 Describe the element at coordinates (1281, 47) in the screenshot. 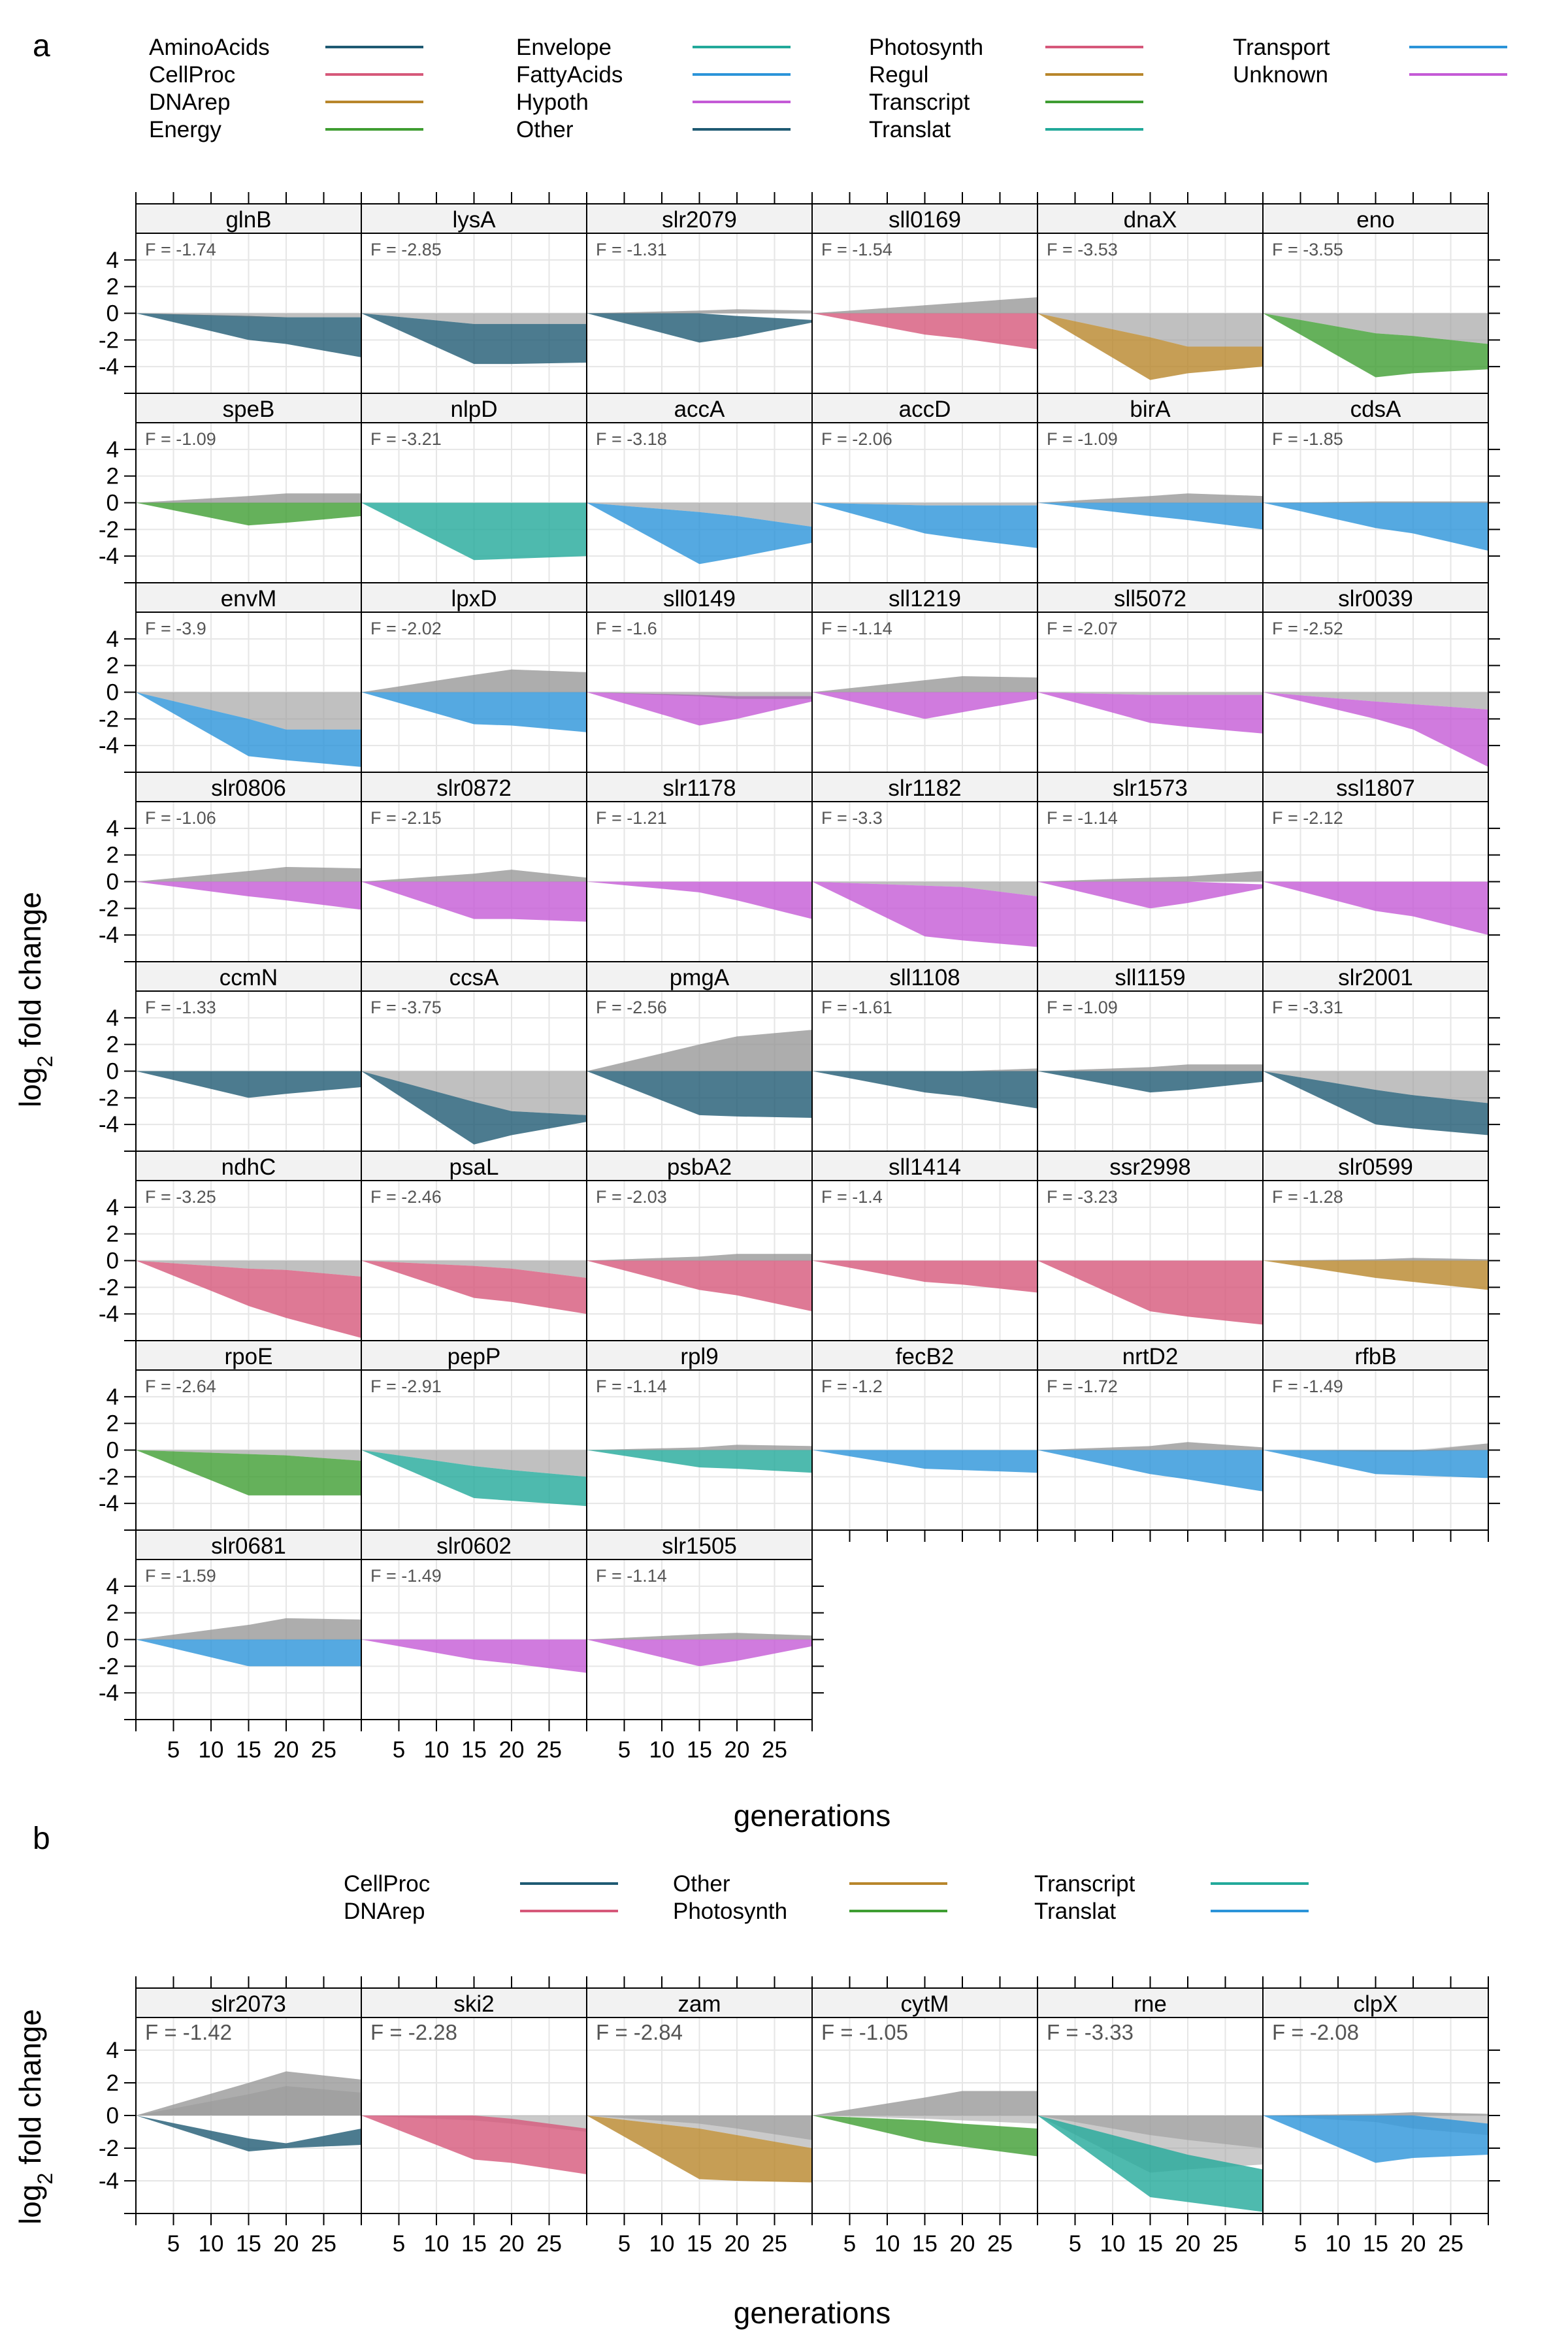

I see `legend-label: Transport` at that location.